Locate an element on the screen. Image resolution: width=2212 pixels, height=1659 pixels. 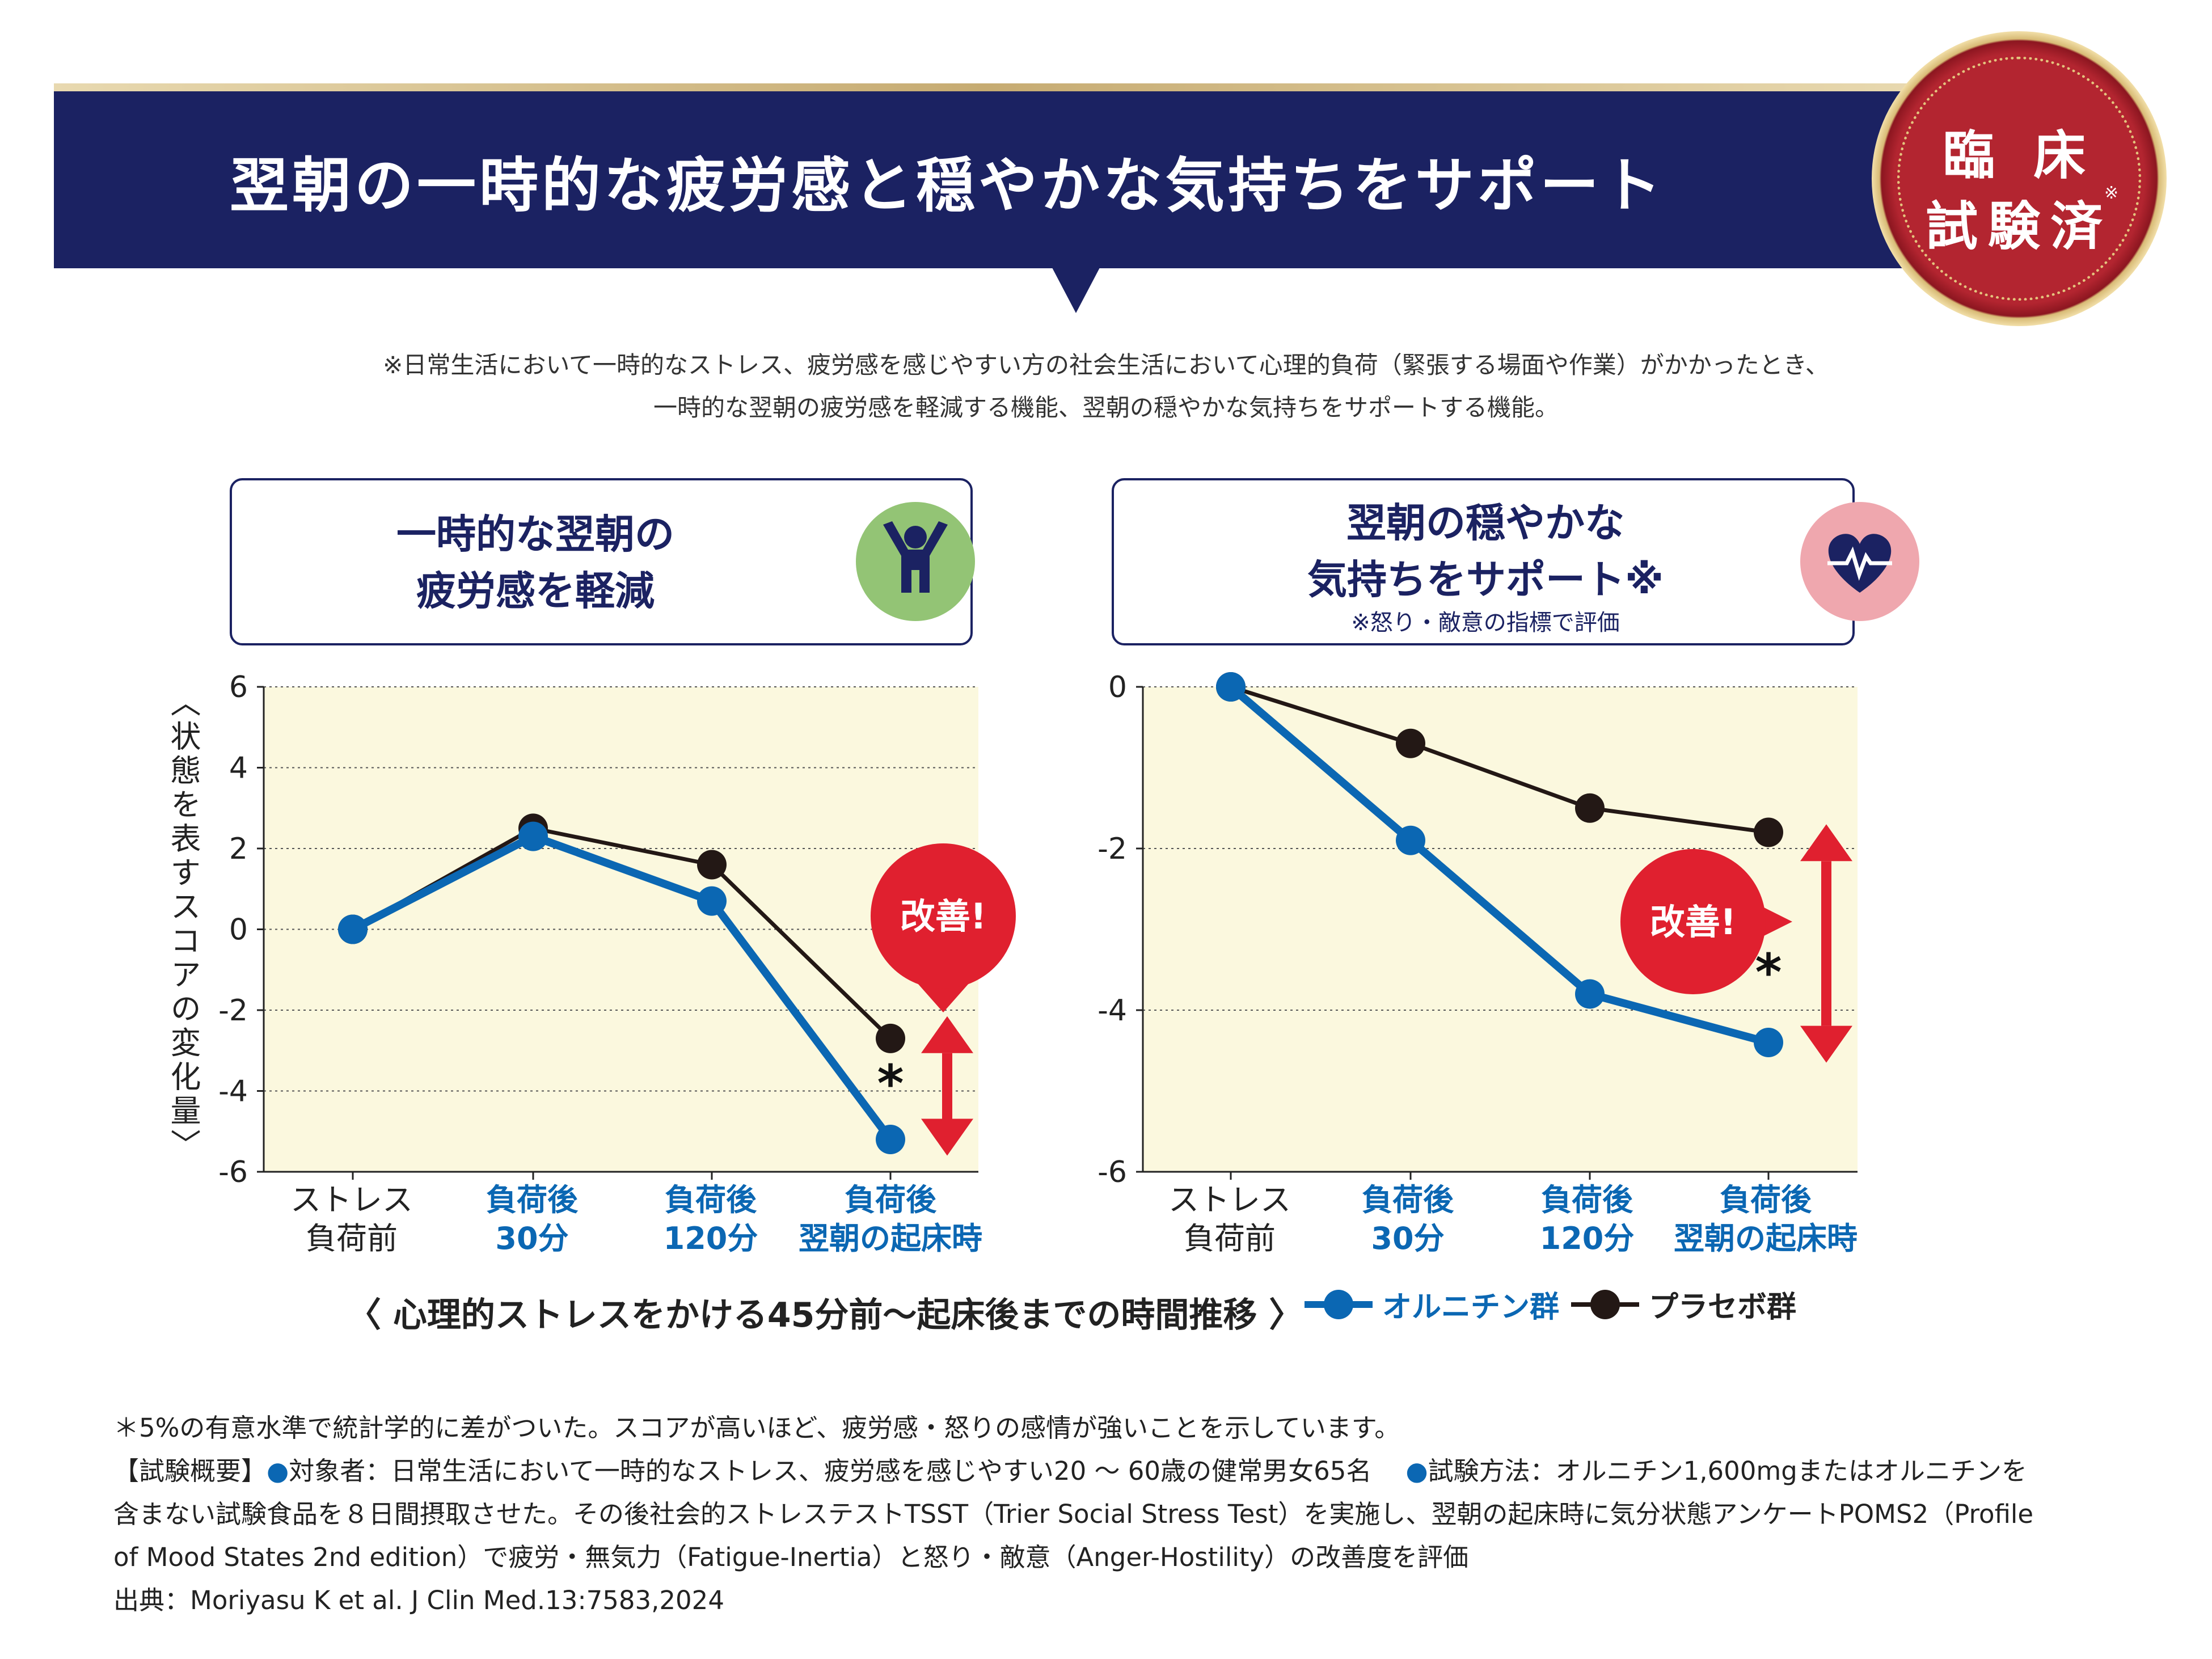
left-ytick-label: 2 is located at coordinates (238, 849).